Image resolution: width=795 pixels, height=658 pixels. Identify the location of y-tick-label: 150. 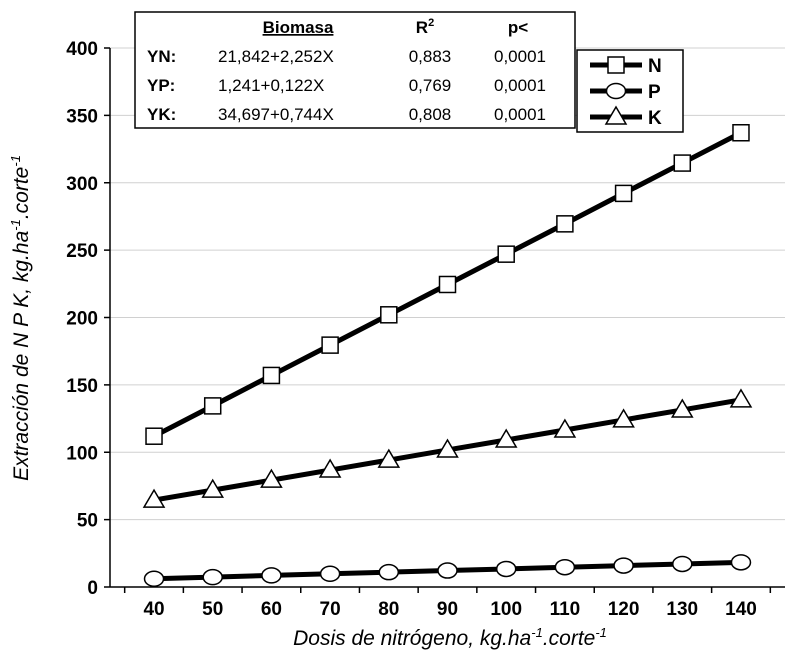
(82, 386).